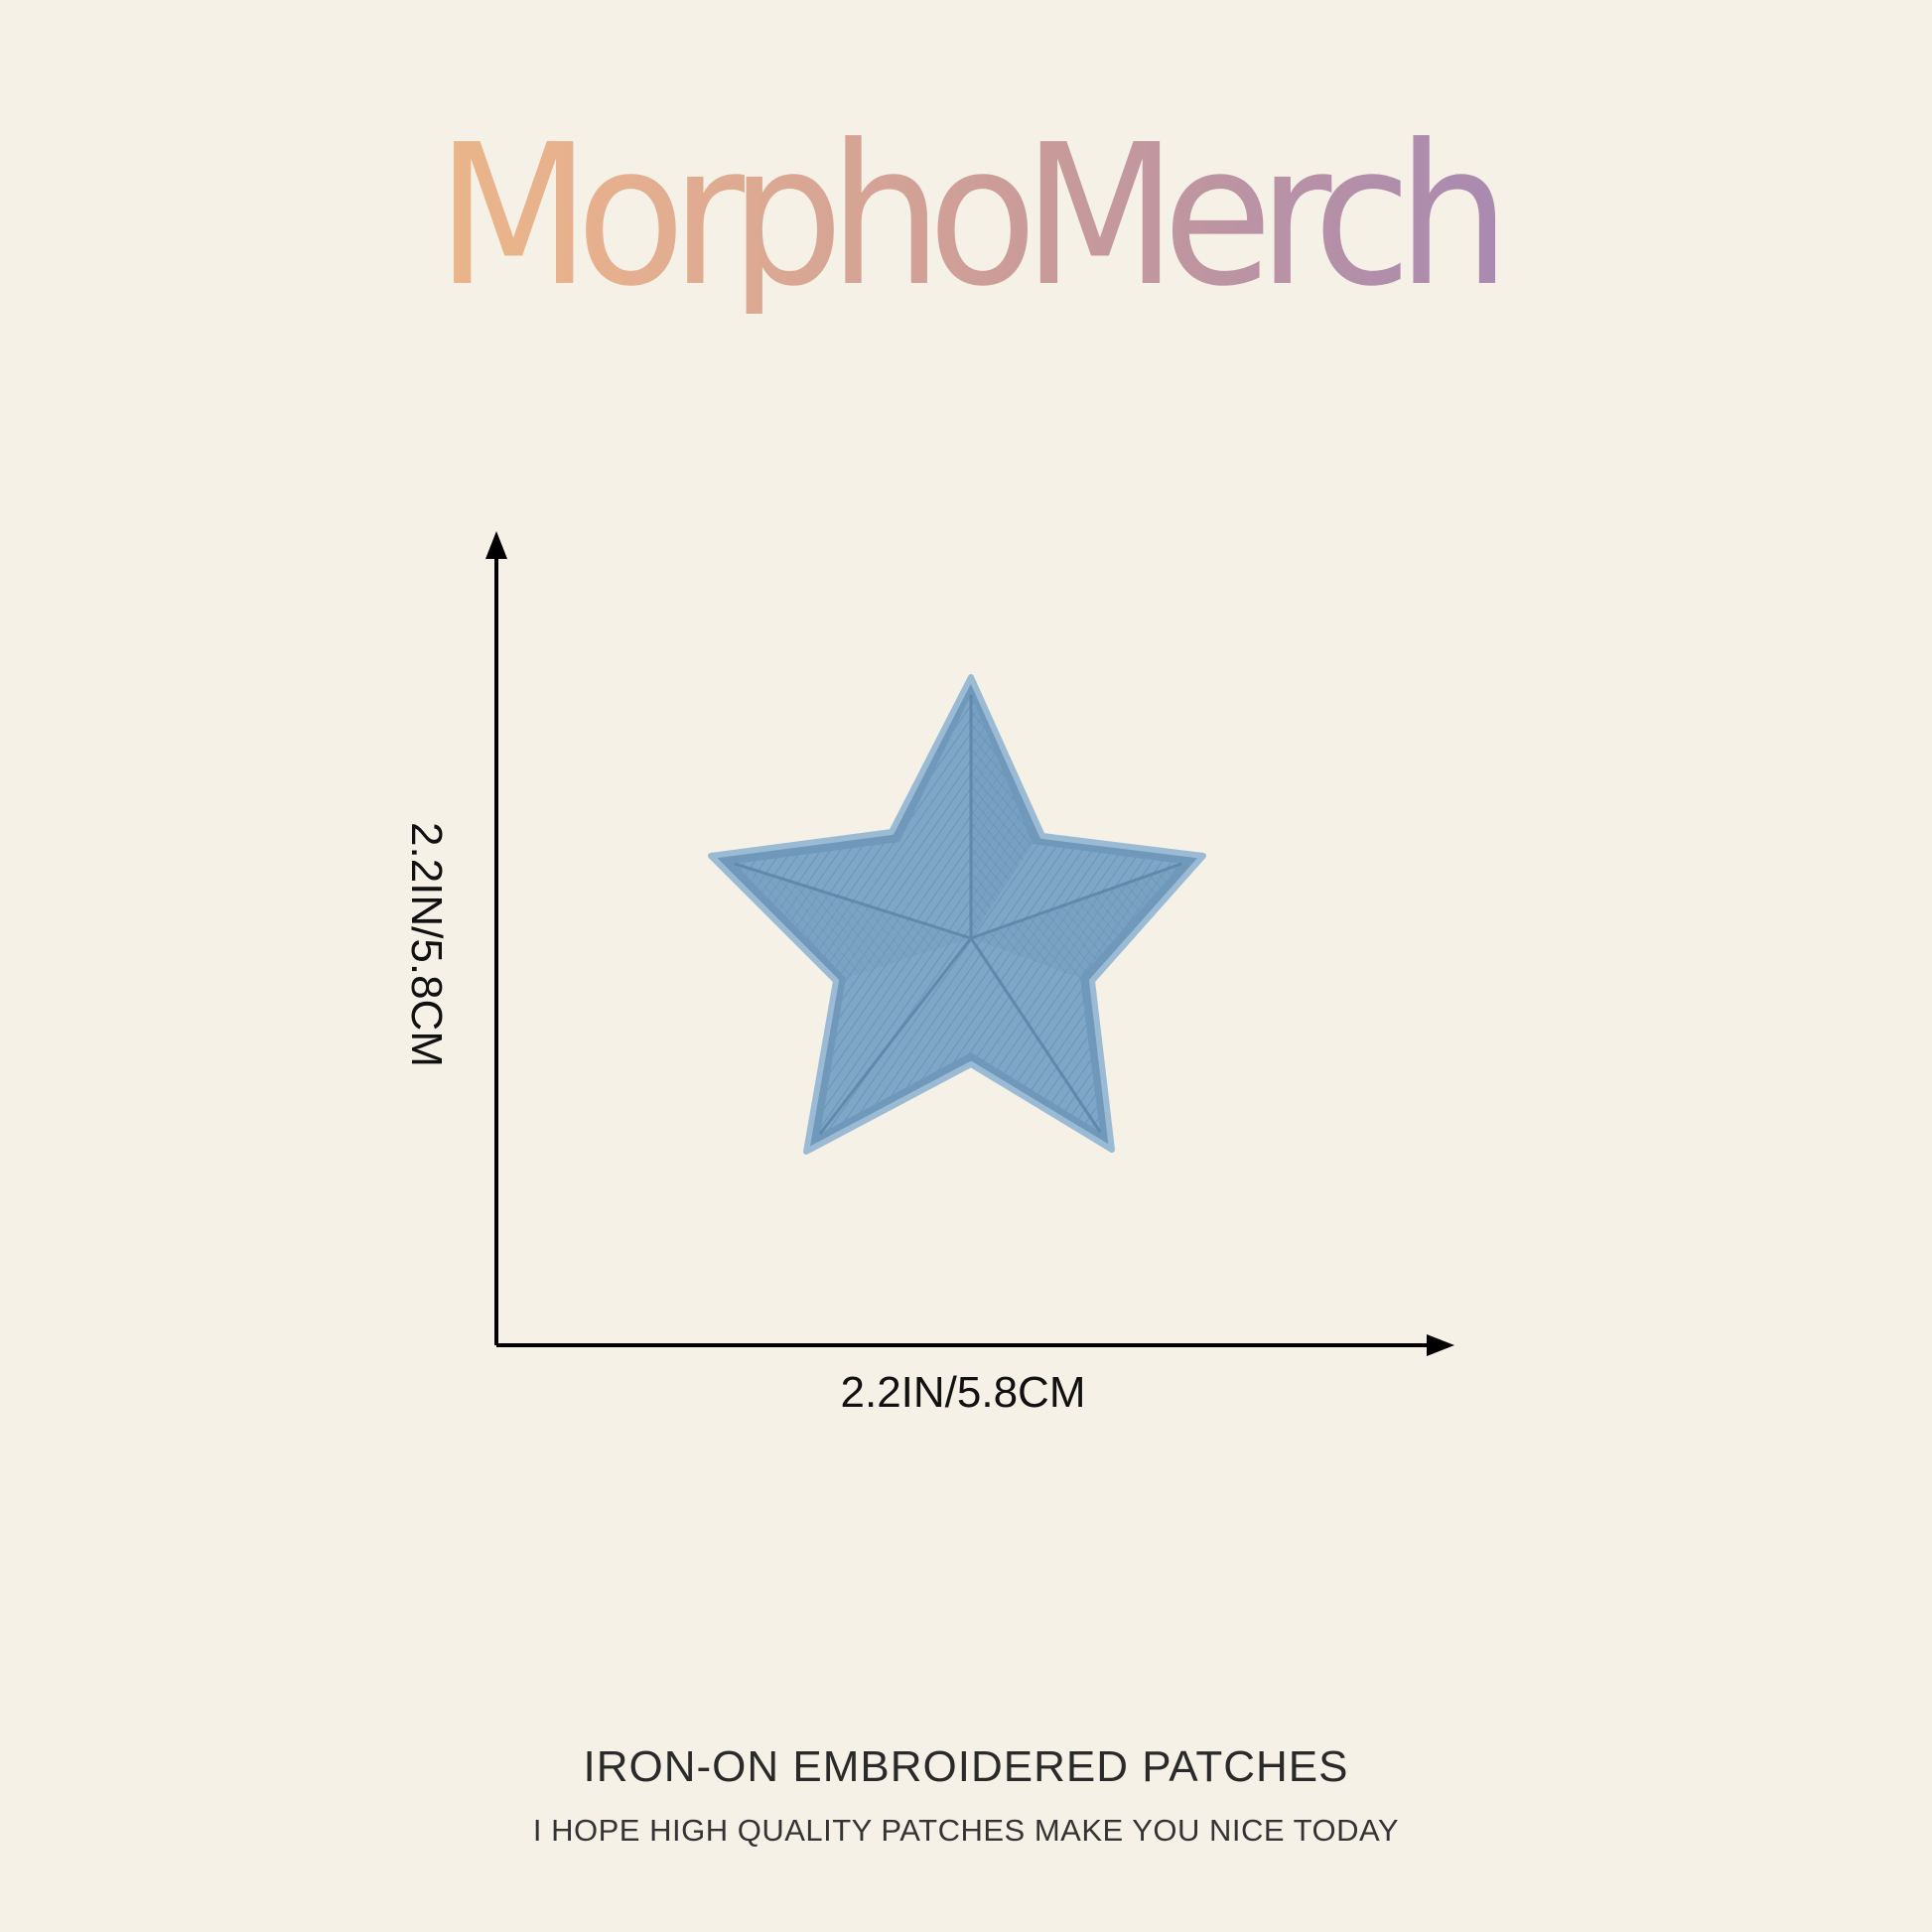 The height and width of the screenshot is (1932, 1932). Describe the element at coordinates (966, 1767) in the screenshot. I see `product-headline: IRON-ON EMBROIDERED PATCHES` at that location.